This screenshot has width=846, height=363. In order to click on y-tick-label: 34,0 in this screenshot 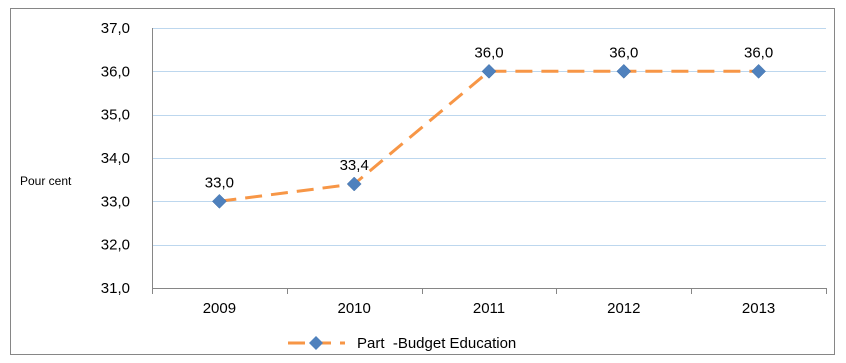, I will do `click(115, 158)`.